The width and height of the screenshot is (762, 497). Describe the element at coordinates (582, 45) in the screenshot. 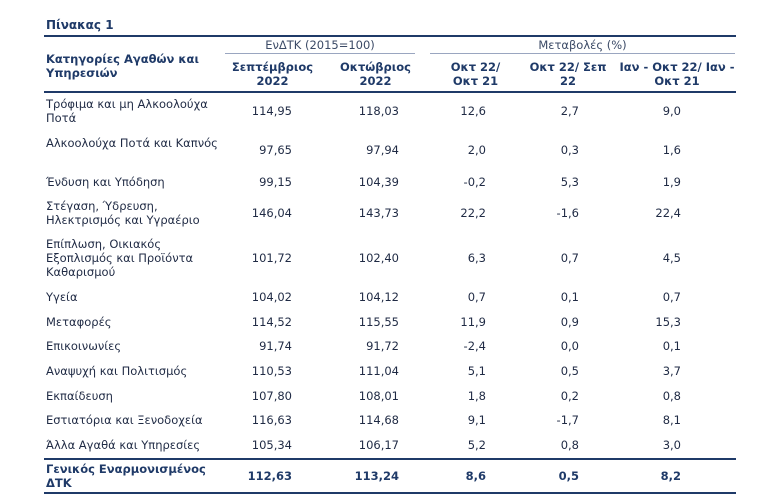

I see `group-changes-label: Μεταβολές (%)` at that location.